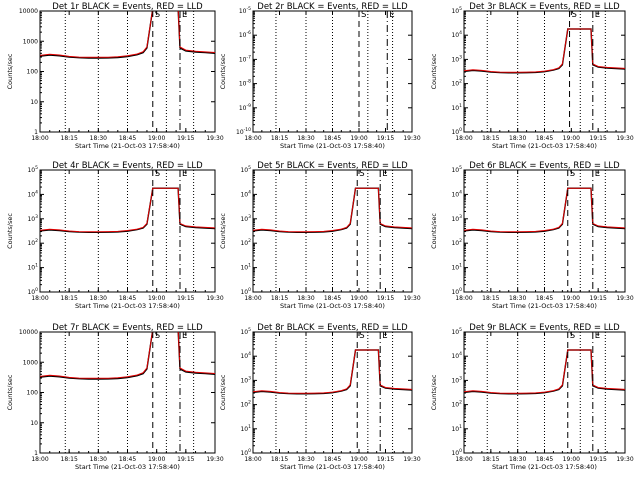 Image resolution: width=640 pixels, height=485 pixels. Describe the element at coordinates (245, 107) in the screenshot. I see `y-tick-label: 10⁻⁹` at that location.